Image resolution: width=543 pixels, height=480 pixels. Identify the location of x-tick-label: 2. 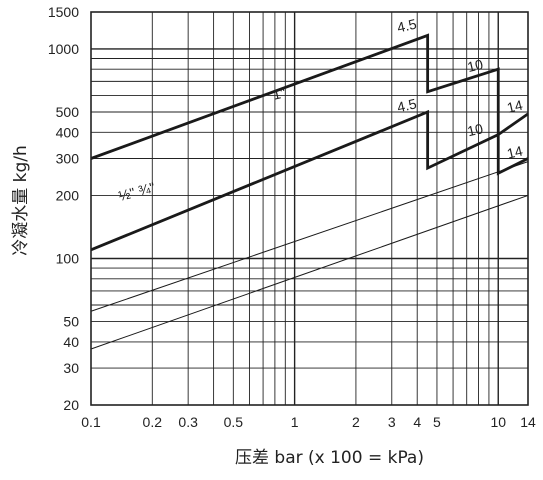
(356, 422).